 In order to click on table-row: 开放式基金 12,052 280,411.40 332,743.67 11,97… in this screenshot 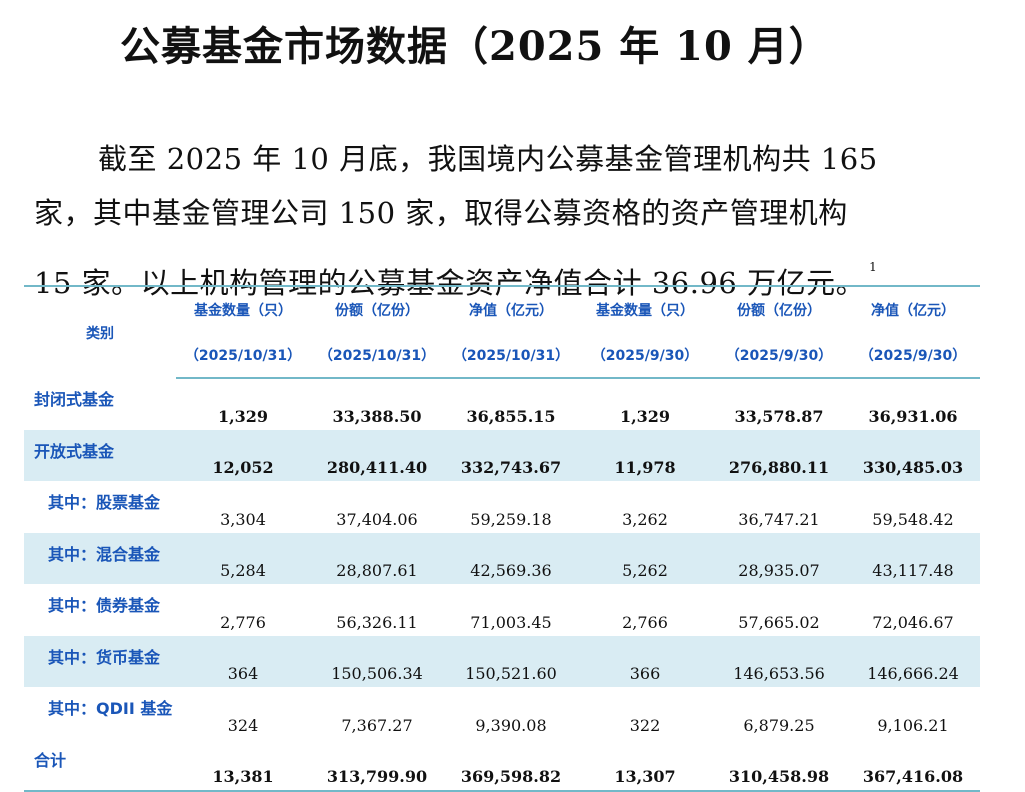, I will do `click(502, 455)`.